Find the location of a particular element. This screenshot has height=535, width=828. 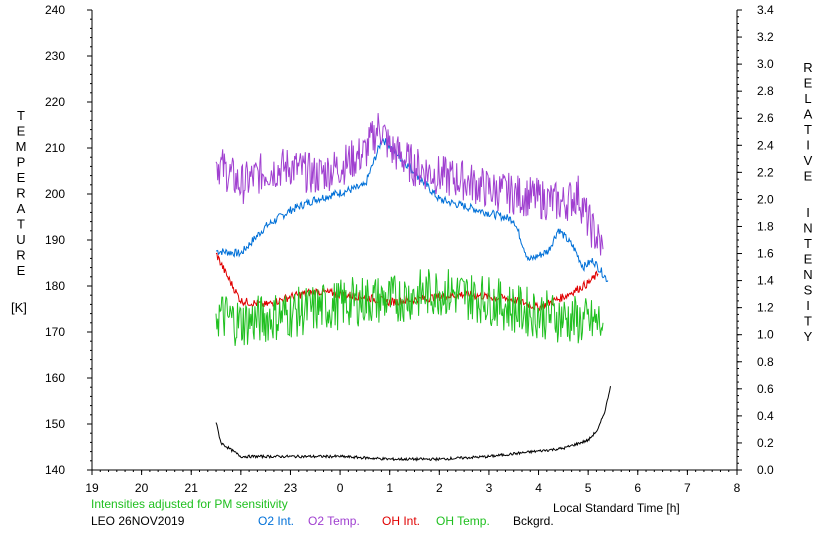

right-tick-label: 1.0 is located at coordinates (765, 335).